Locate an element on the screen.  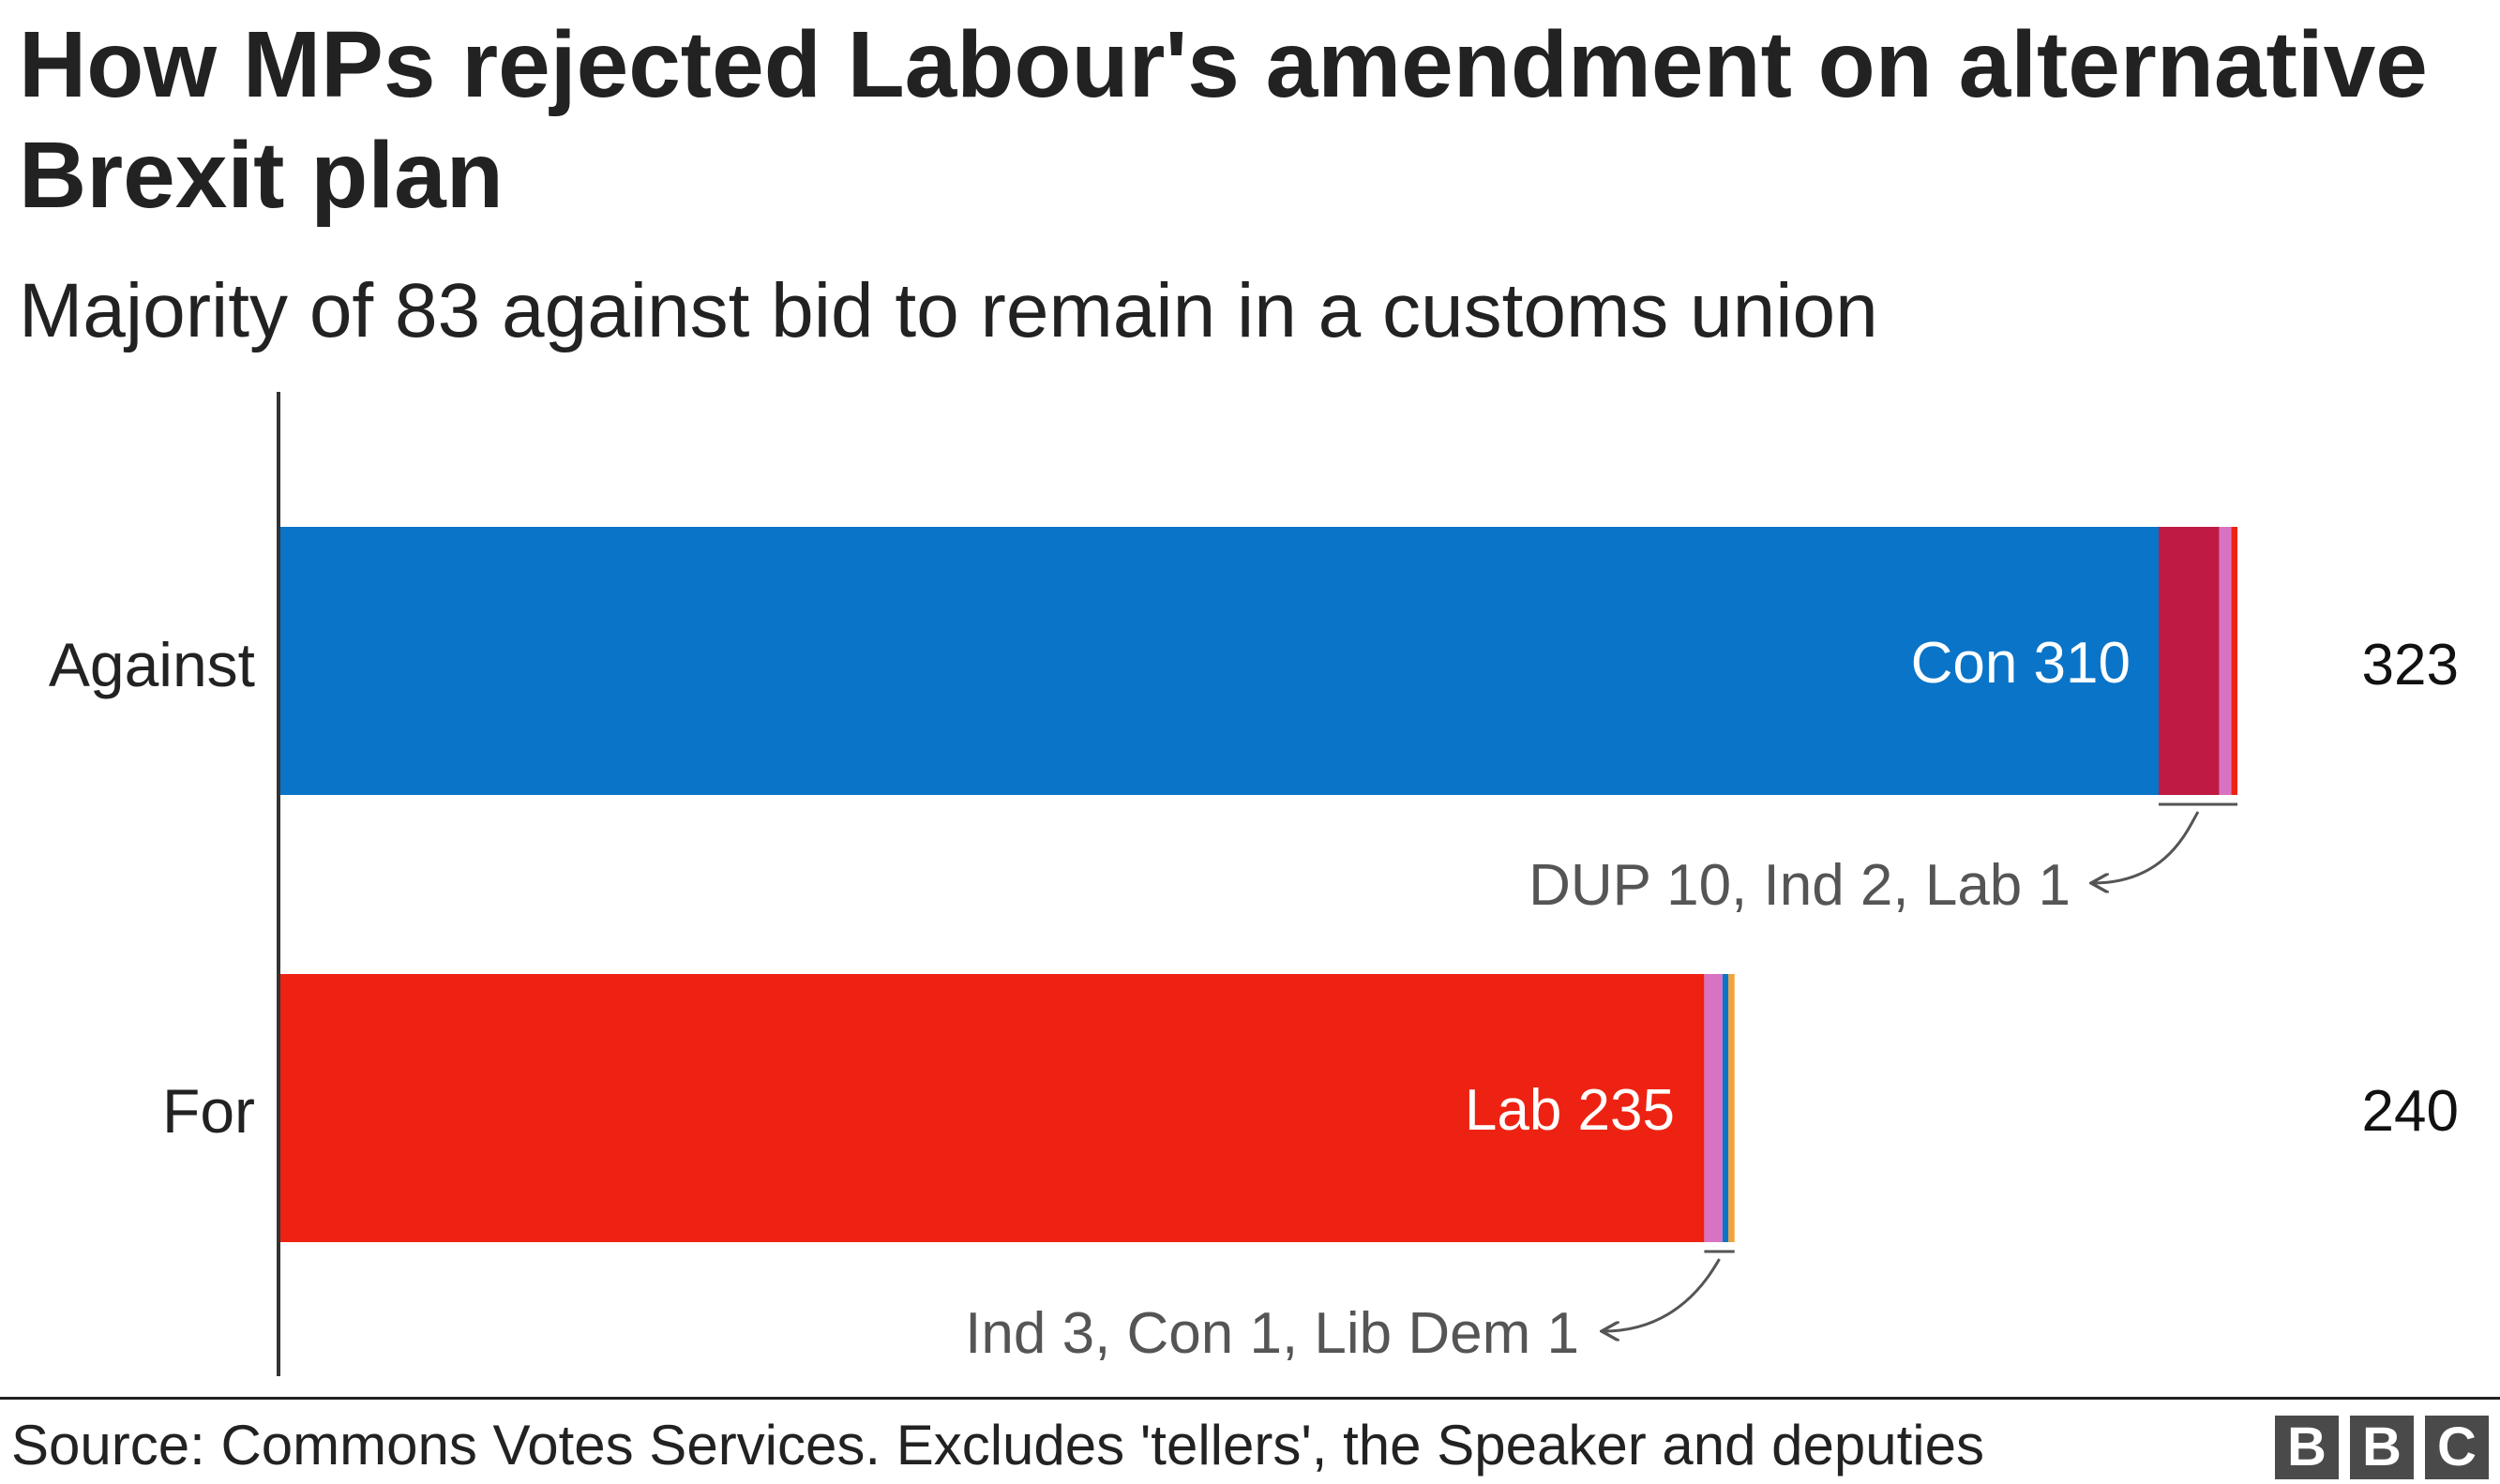
bar-segment-for-lab is located at coordinates (993, 1108).